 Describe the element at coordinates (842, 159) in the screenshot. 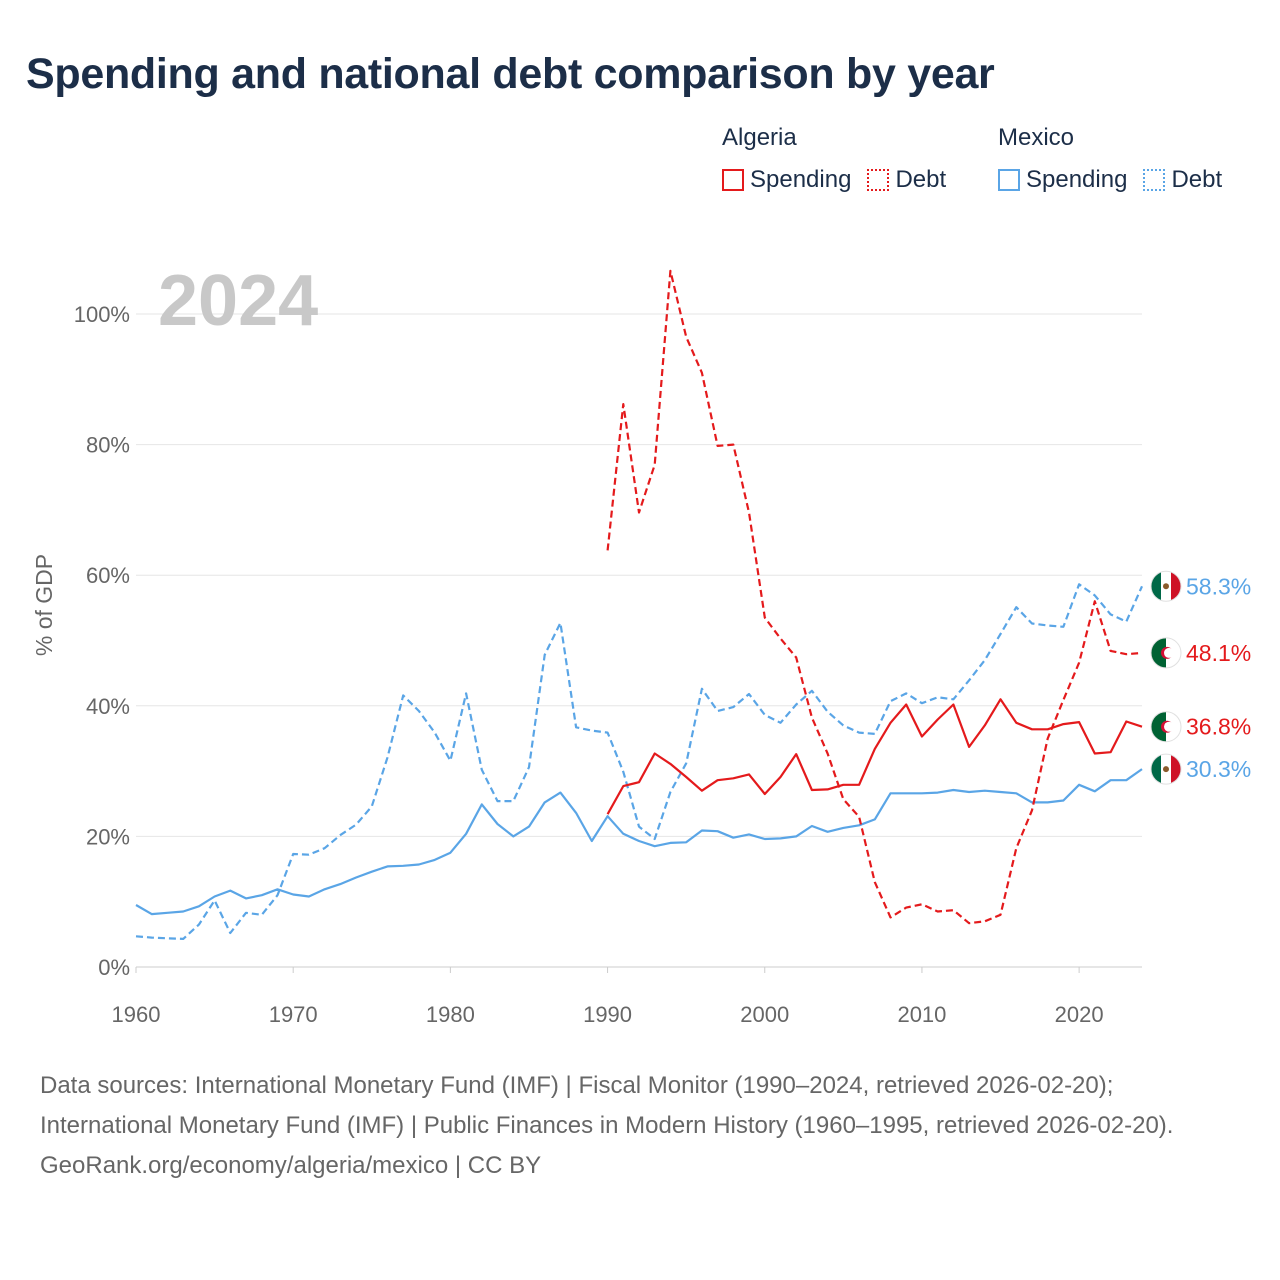

I see `legend-group-algeria: Algeria Spending Debt` at that location.